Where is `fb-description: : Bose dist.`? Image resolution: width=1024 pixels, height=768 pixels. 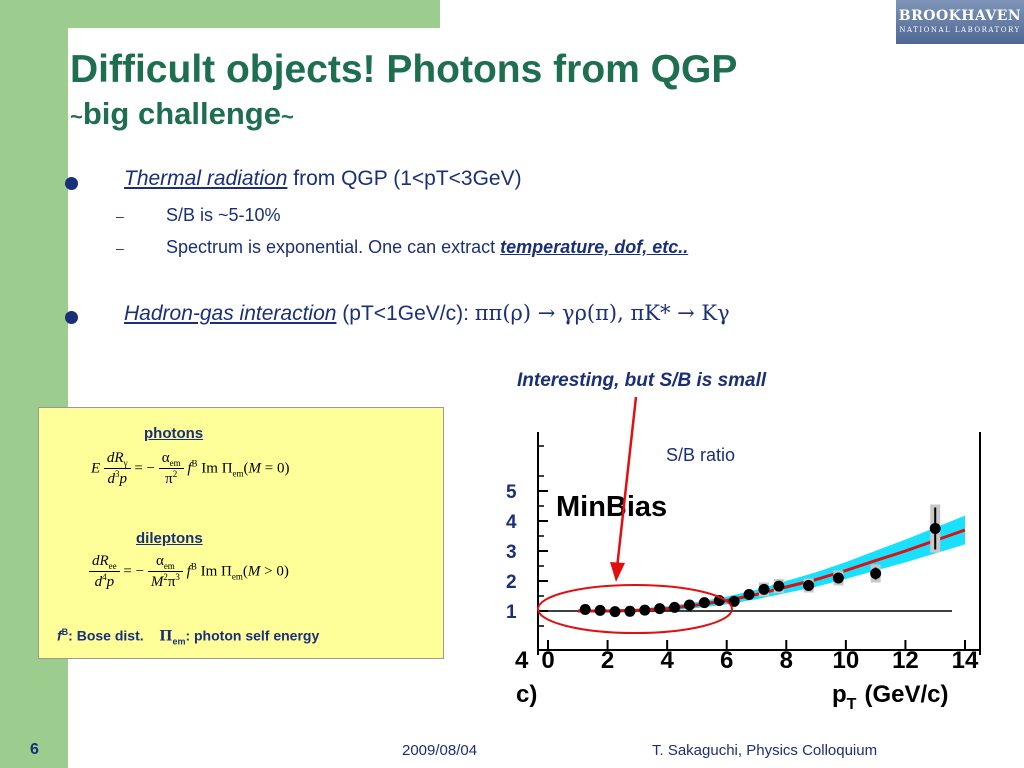 fb-description: : Bose dist. is located at coordinates (106, 635).